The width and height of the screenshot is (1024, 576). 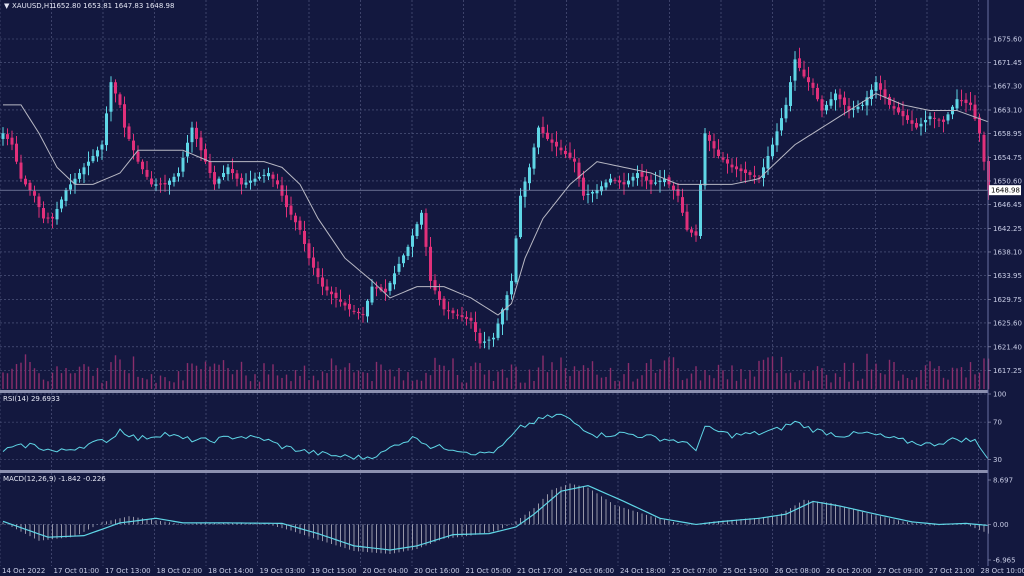 What do you see at coordinates (7, 6) in the screenshot?
I see `symbol-menu-icon: ▼` at bounding box center [7, 6].